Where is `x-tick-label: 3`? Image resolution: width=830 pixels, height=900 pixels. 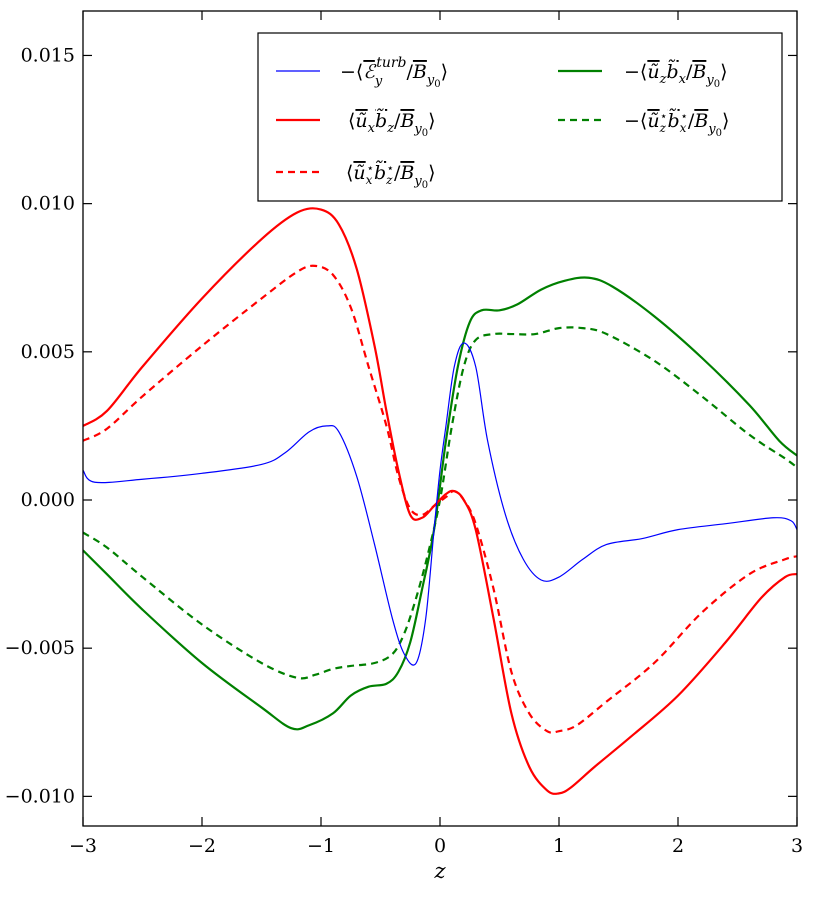
x-tick-label: 3 is located at coordinates (797, 846).